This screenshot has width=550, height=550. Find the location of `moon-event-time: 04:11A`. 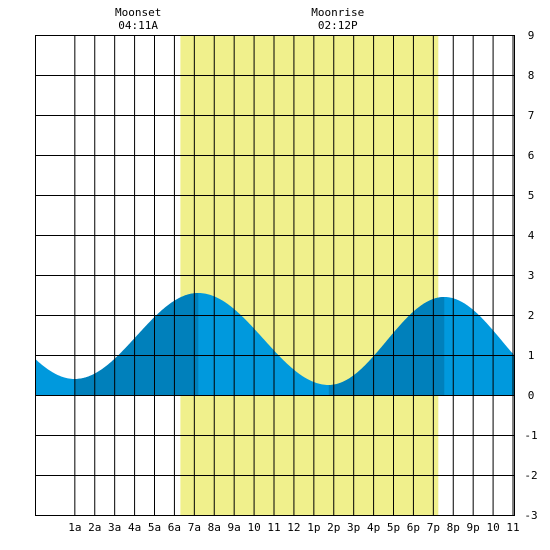

moon-event-time: 04:11A is located at coordinates (138, 25).